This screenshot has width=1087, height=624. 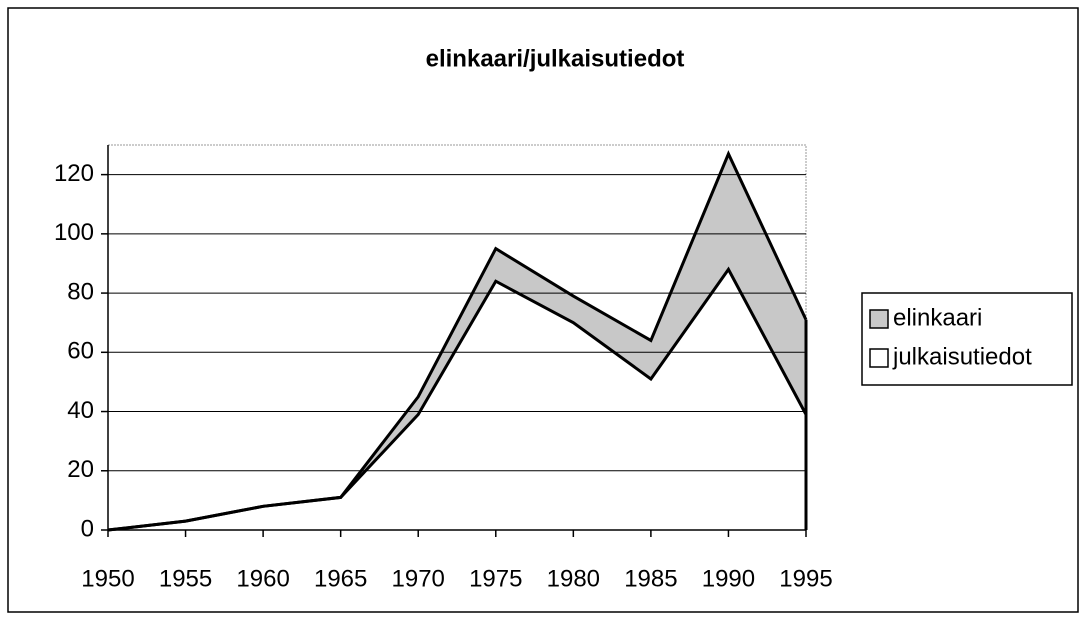 I want to click on y-tick-label: 0, so click(x=87, y=528).